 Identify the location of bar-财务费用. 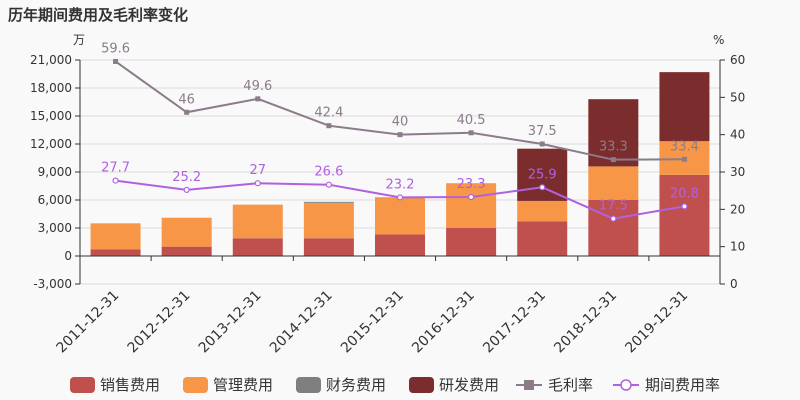
(328, 202).